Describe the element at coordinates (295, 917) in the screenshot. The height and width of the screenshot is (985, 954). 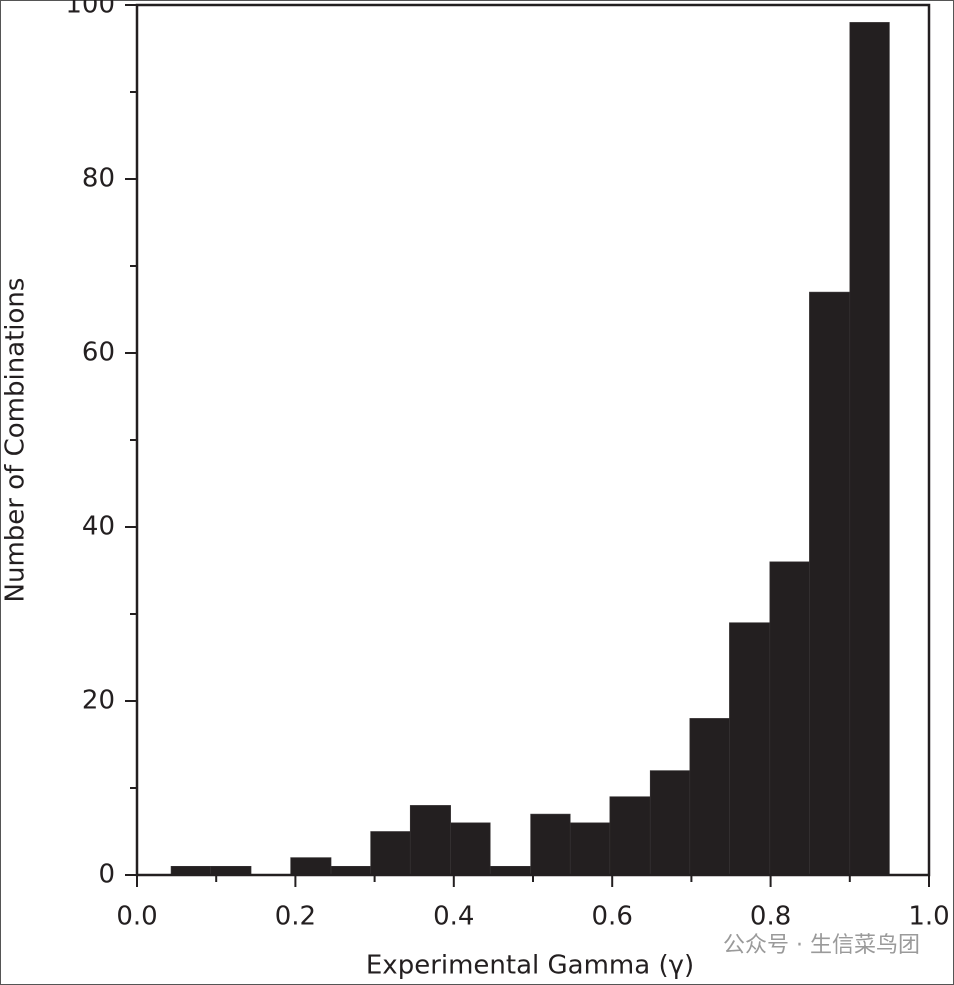
I see `x-tick-label: 0.2` at that location.